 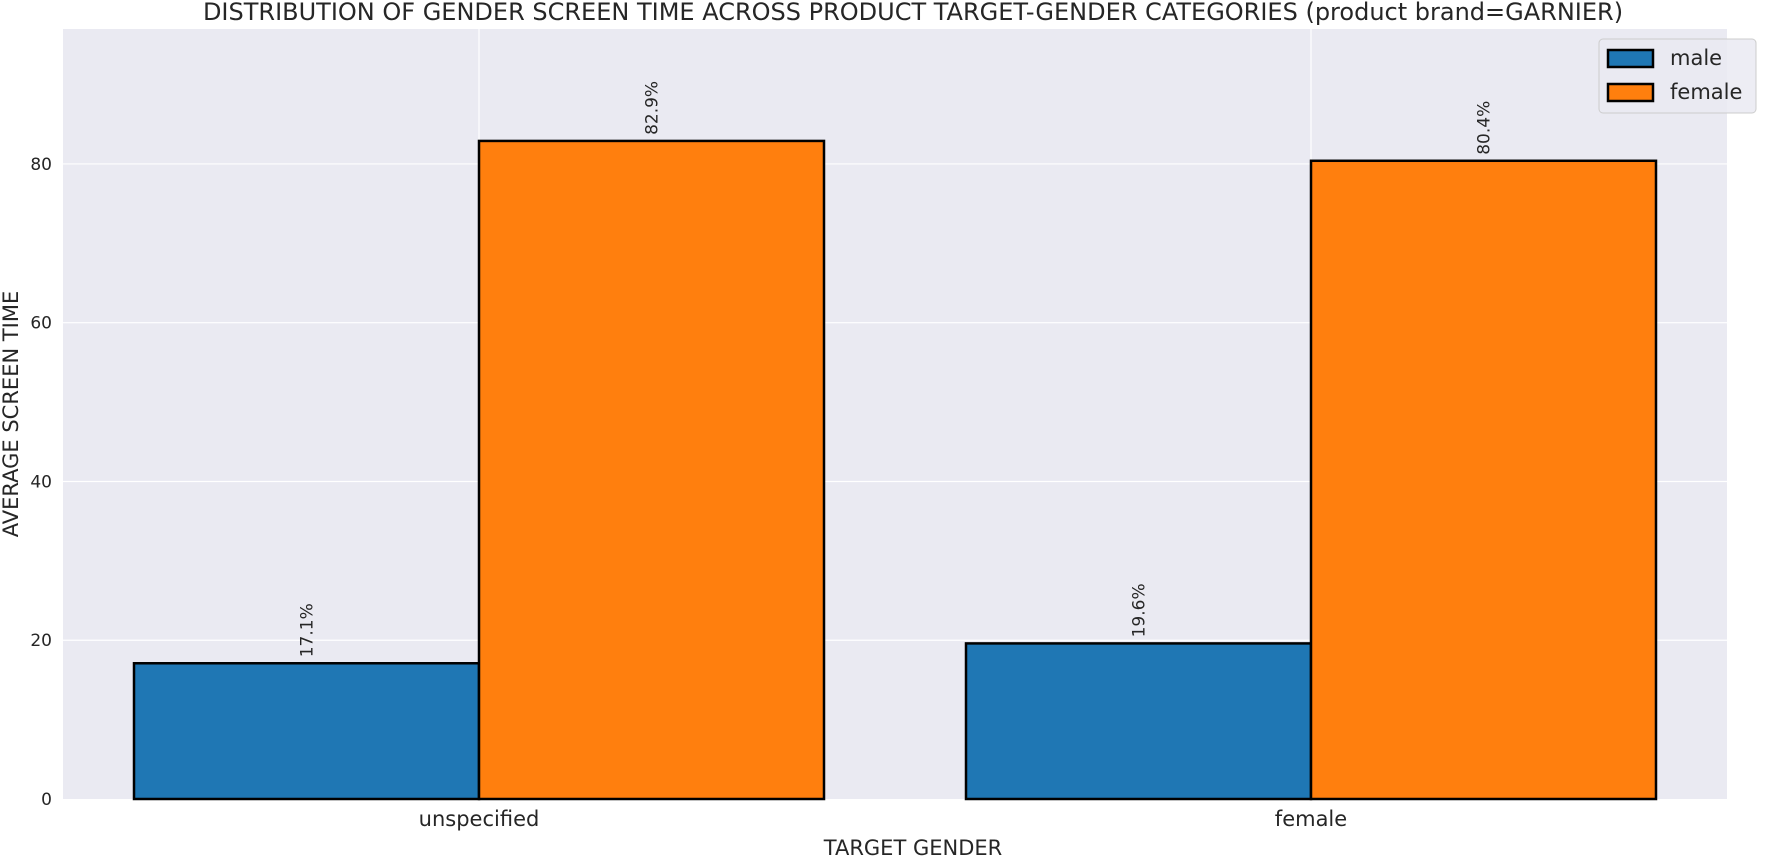 What do you see at coordinates (306, 731) in the screenshot?
I see `bar-male-unspecified` at bounding box center [306, 731].